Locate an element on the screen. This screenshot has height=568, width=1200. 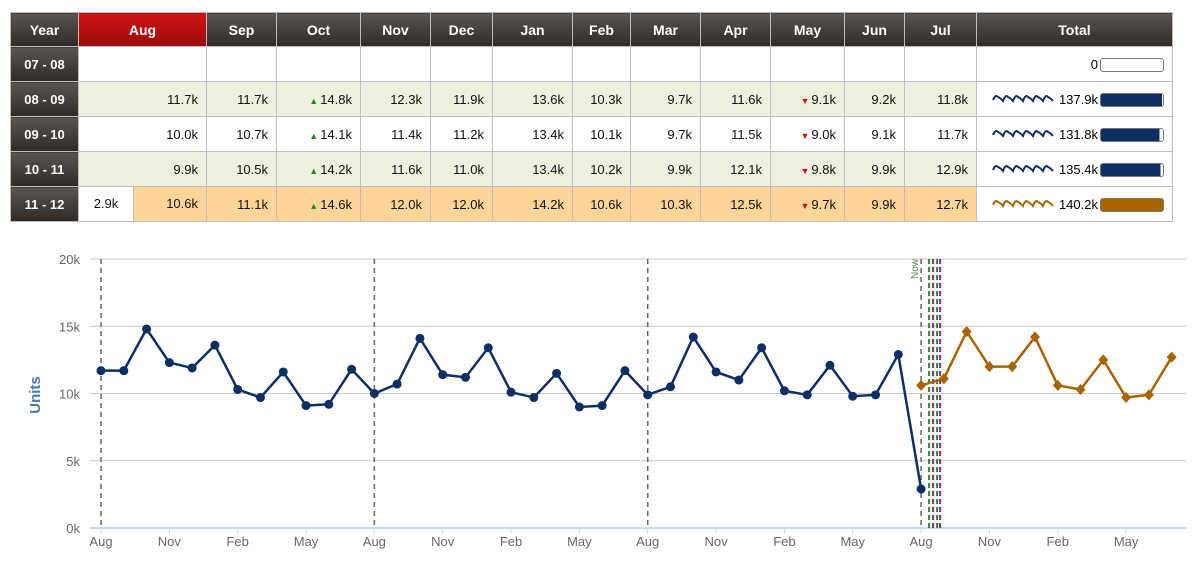
total-cell: 140.2k is located at coordinates (1074, 204).